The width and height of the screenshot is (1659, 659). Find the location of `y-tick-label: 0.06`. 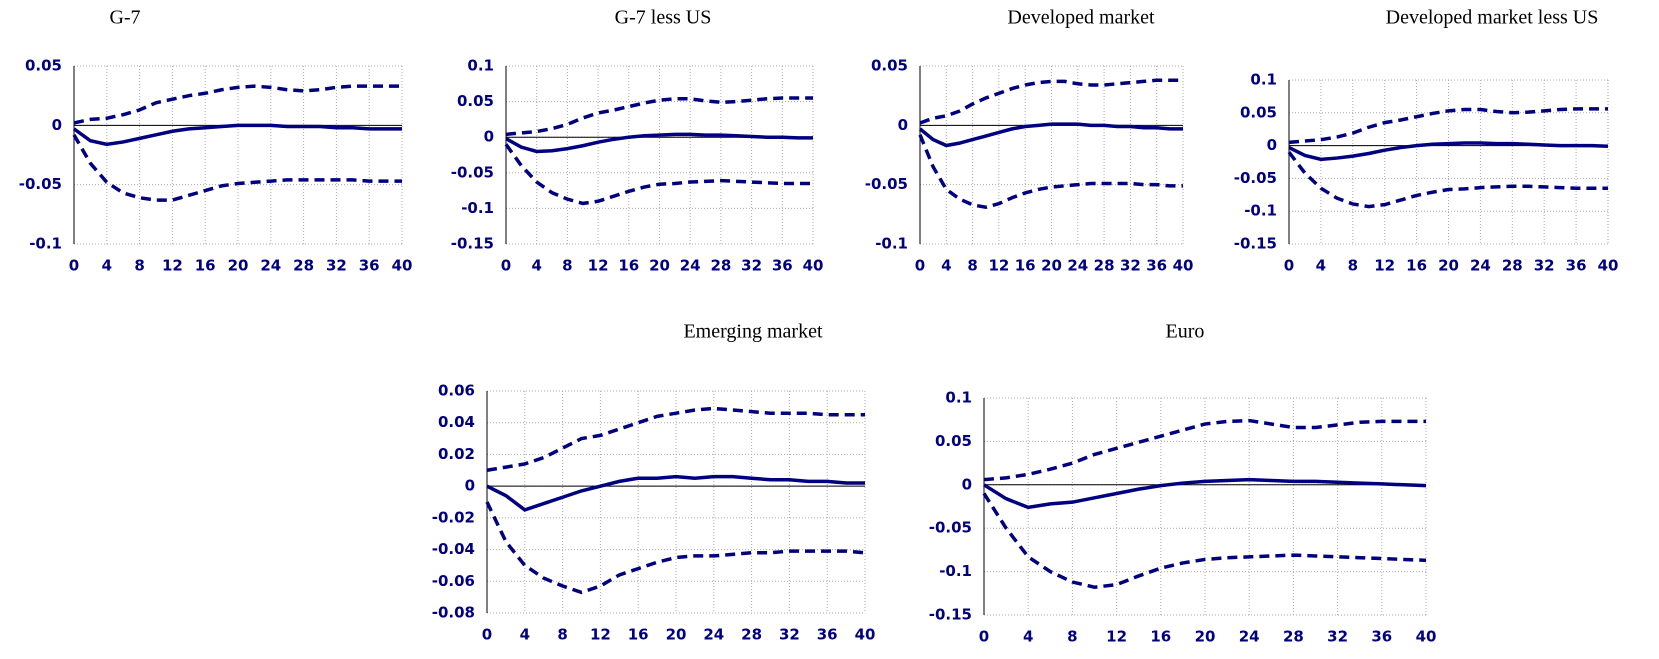

y-tick-label: 0.06 is located at coordinates (456, 391).